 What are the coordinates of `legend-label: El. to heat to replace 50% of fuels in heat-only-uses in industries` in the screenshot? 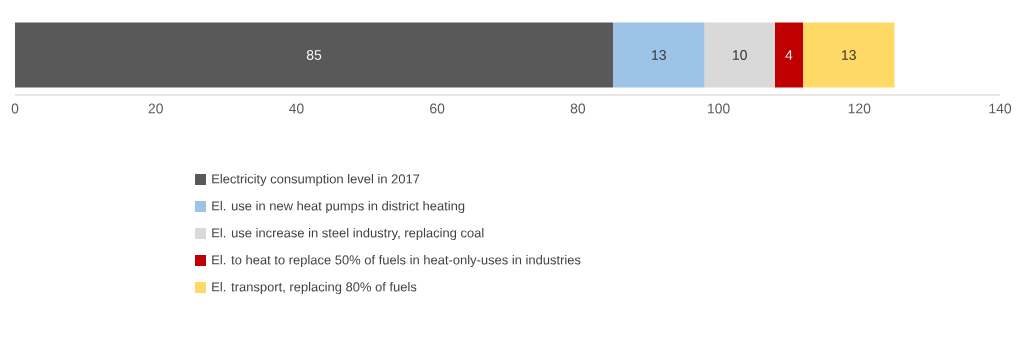 It's located at (396, 261).